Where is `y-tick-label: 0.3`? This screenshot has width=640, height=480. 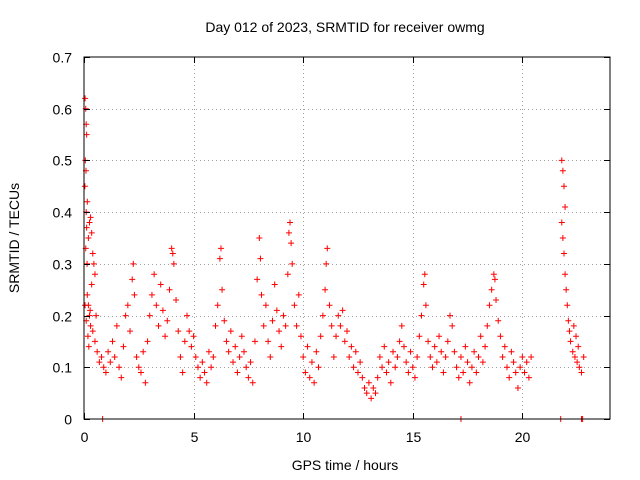
y-tick-label: 0.3 is located at coordinates (63, 265).